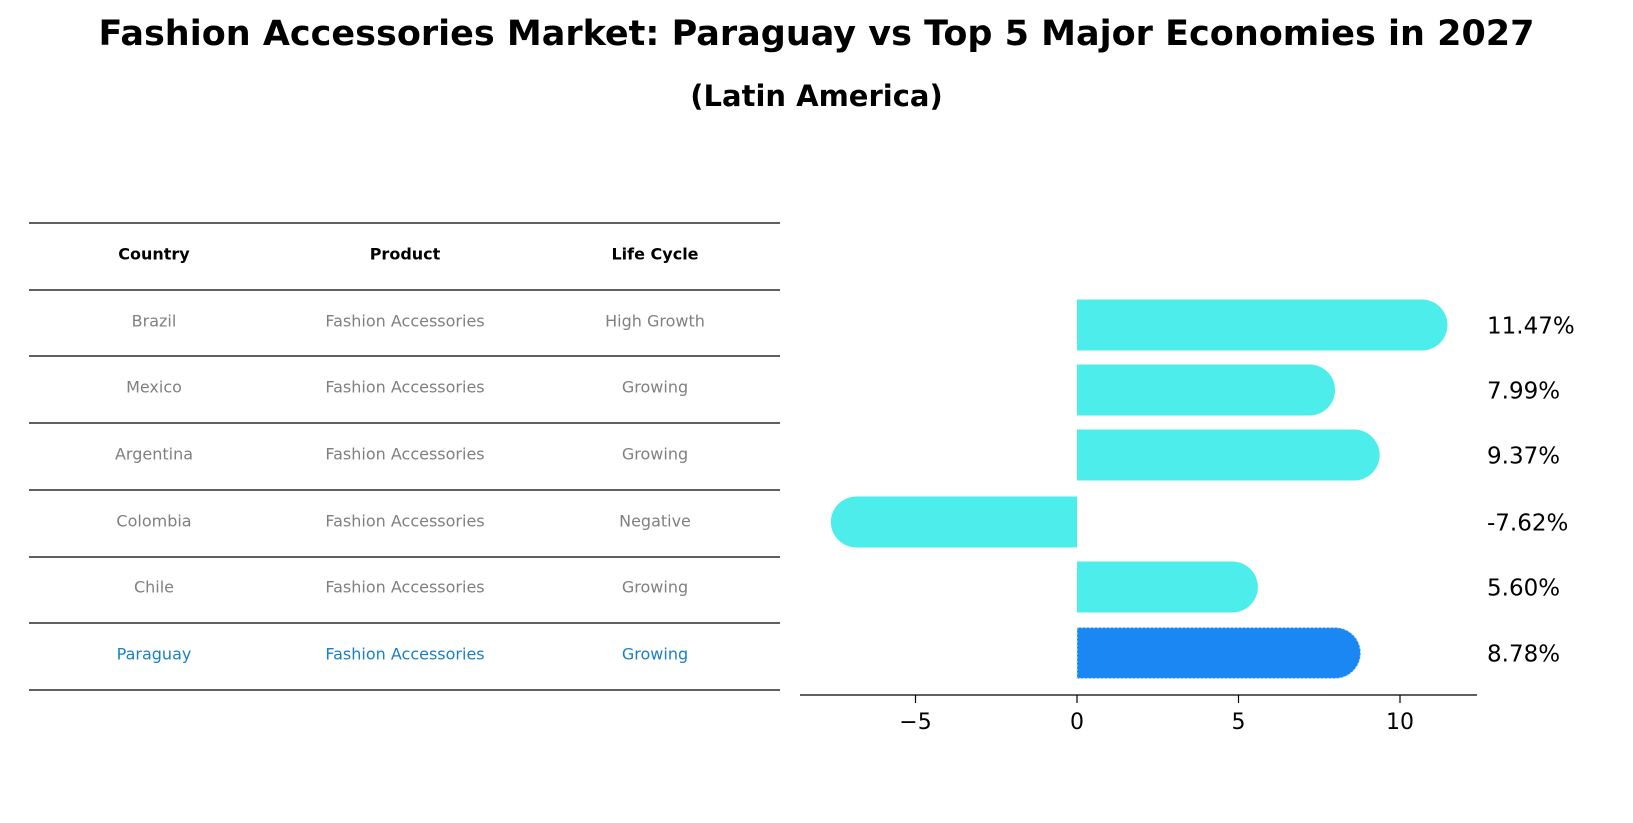  Describe the element at coordinates (405, 254) in the screenshot. I see `table-header-cell: Product` at that location.